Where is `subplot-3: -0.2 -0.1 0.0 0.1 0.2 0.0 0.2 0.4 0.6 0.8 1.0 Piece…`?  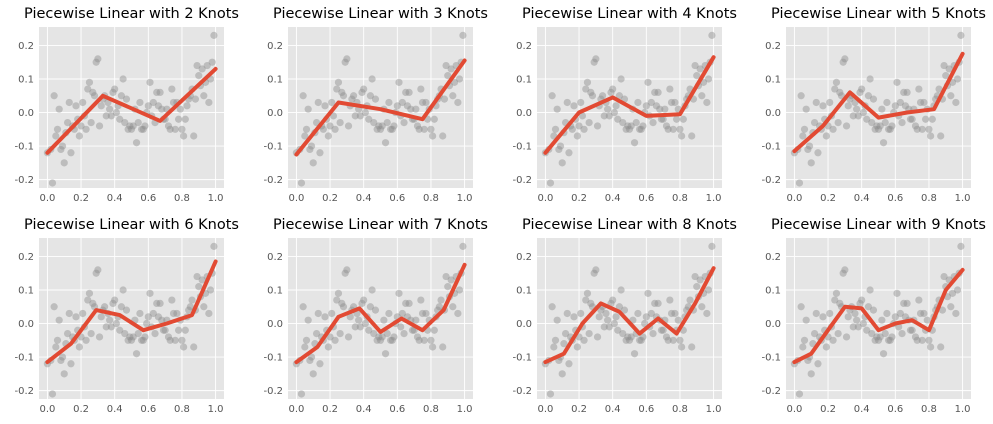
subplot-3: -0.2 -0.1 0.0 0.1 0.2 0.0 0.2 0.4 0.6 0.8 1.0 Piece… is located at coordinates (624, 105).